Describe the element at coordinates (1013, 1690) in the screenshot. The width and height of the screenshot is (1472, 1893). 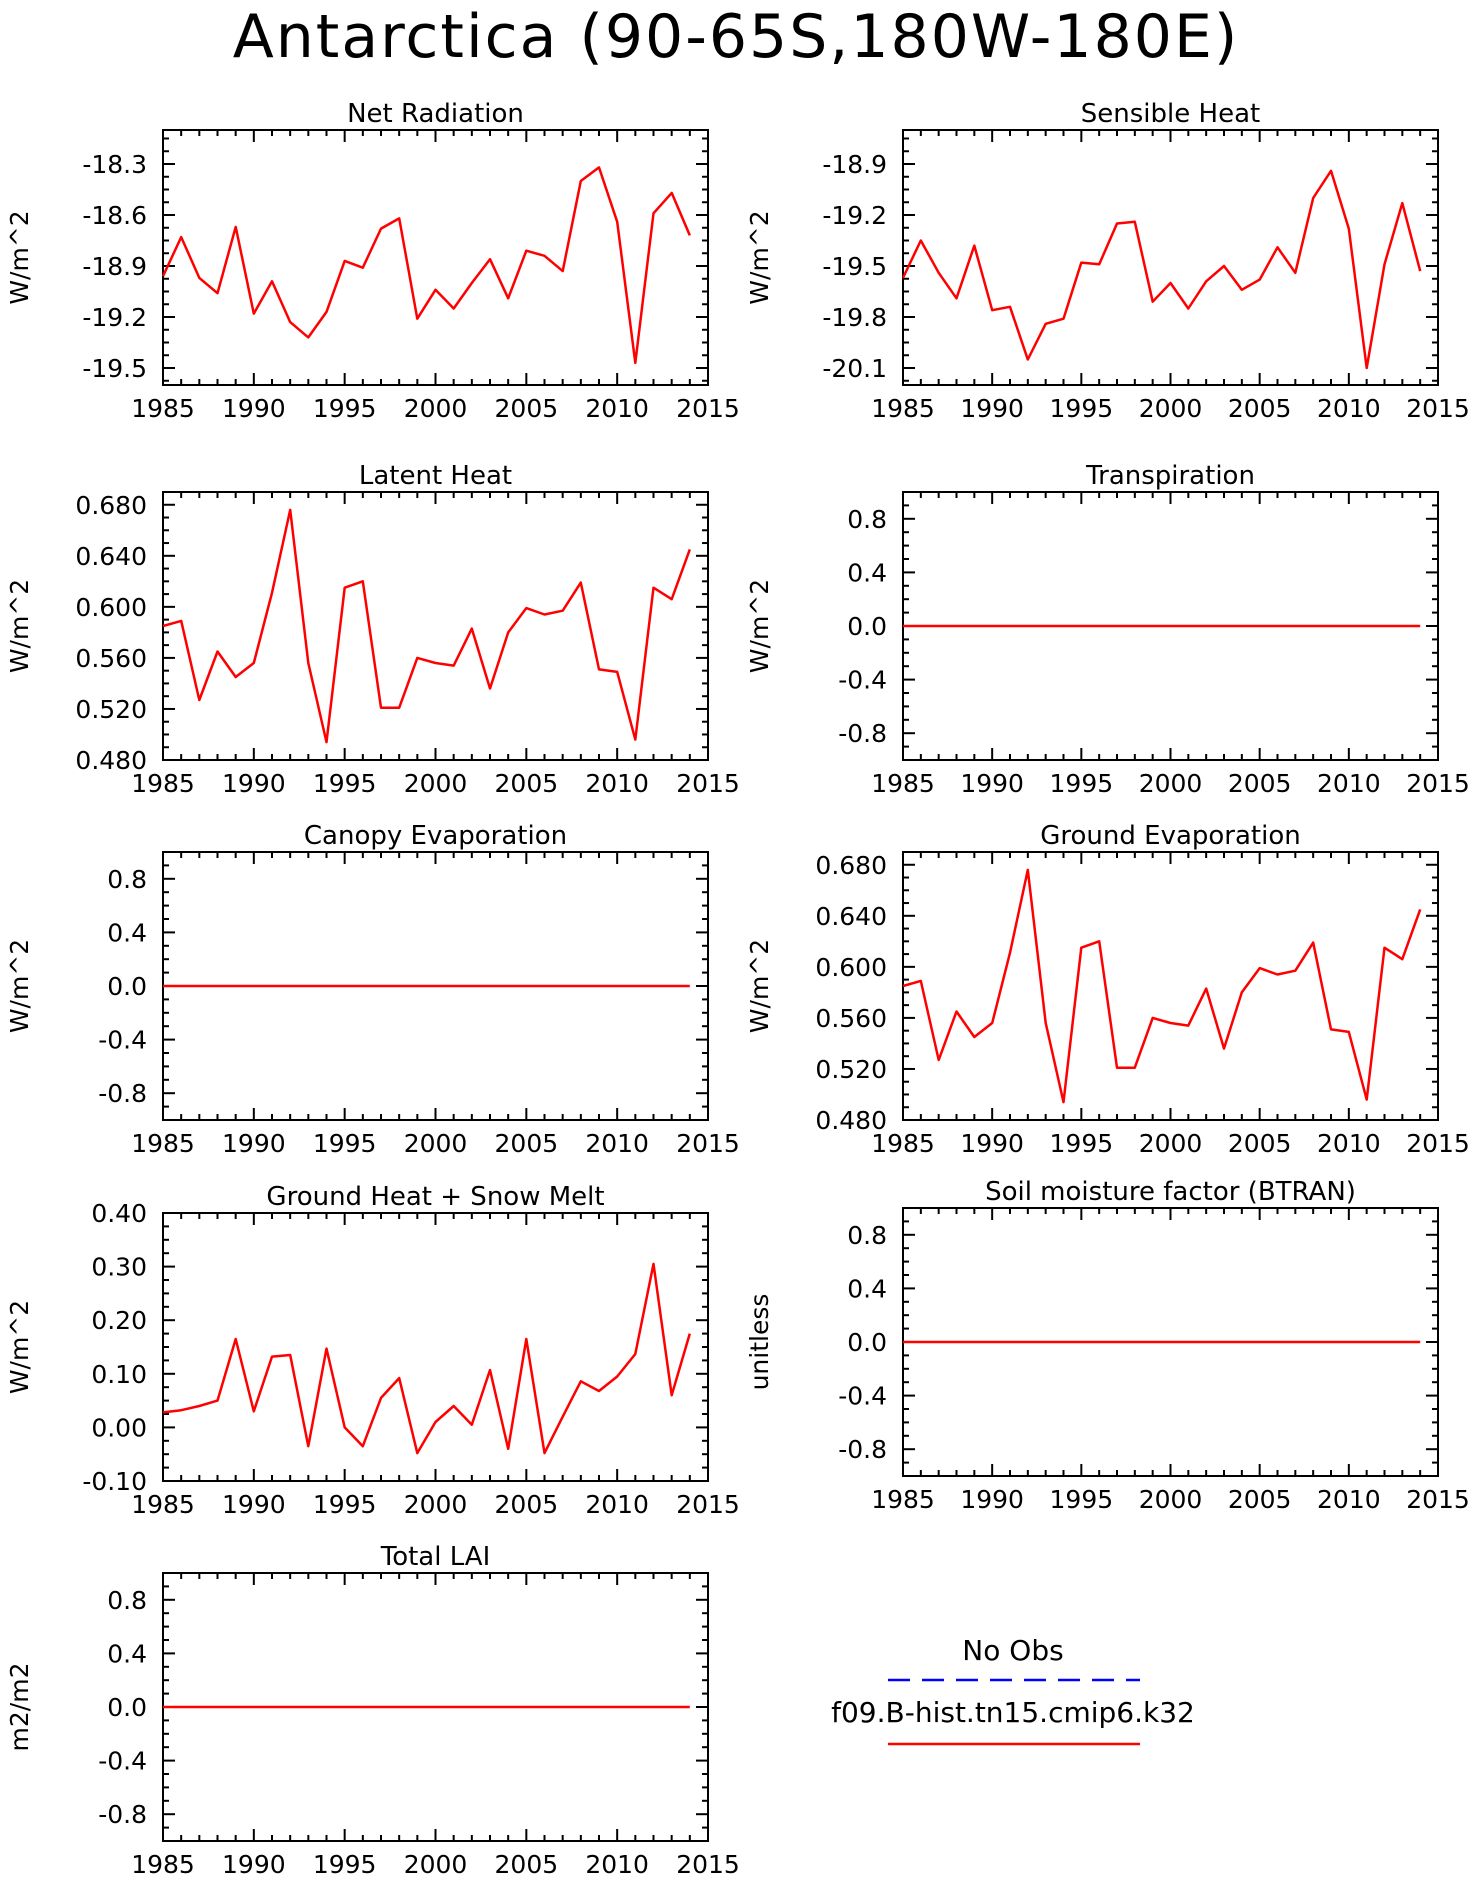
I see `legend: No Obs f09.B-hist.tn15.cmip6.k32` at that location.